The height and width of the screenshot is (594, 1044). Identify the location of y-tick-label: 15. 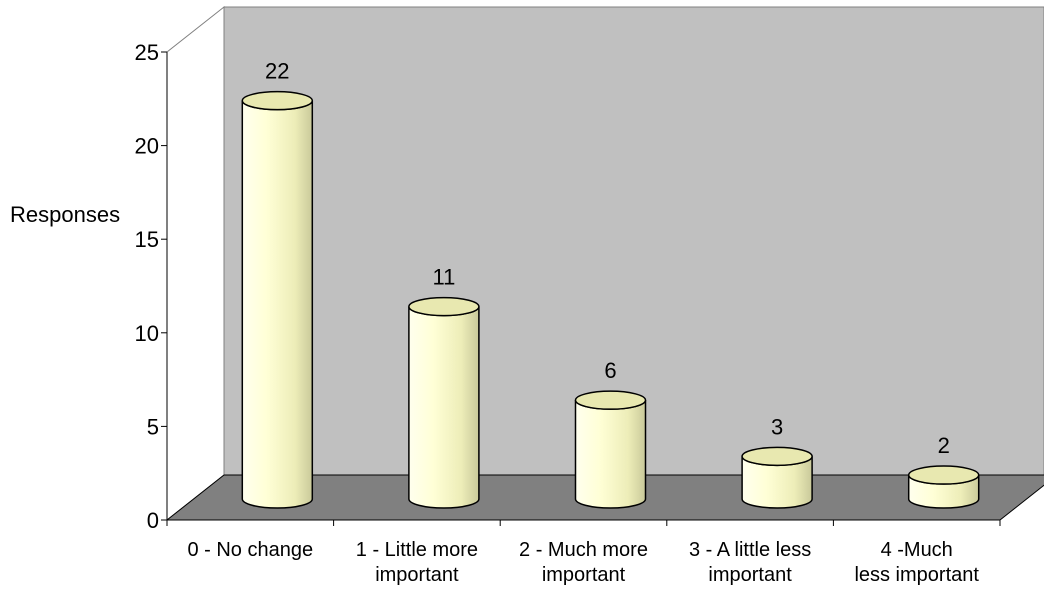
(147, 239).